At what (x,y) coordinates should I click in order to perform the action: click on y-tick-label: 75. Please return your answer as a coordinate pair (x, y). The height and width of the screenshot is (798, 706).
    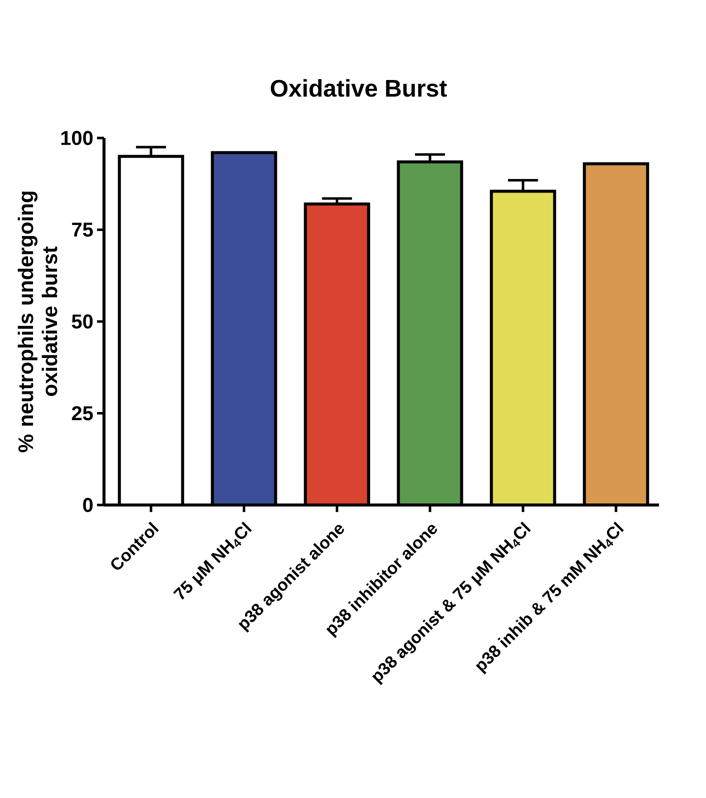
    Looking at the image, I should click on (82, 229).